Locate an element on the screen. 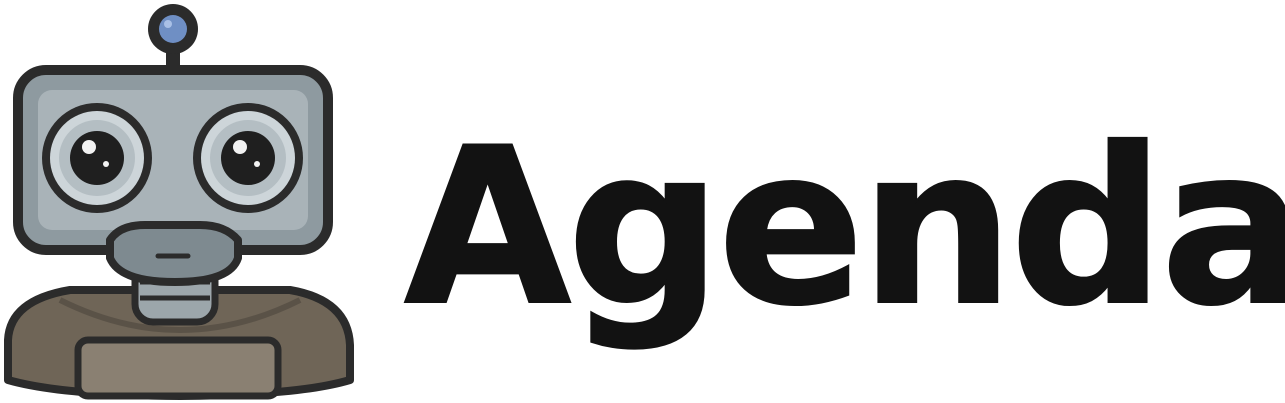 The image size is (1285, 403). antenna-icon is located at coordinates (173, 39).